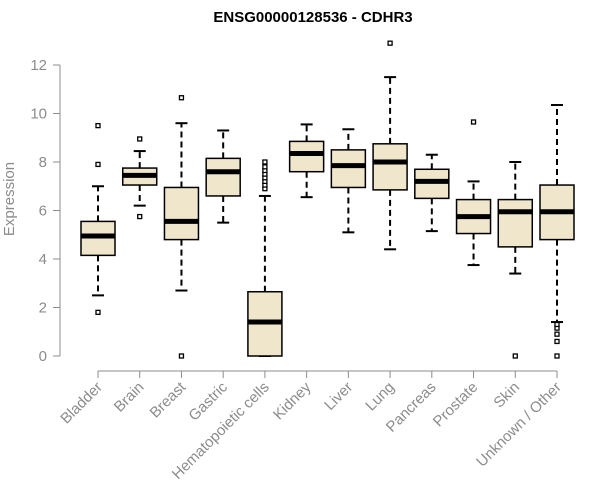 The width and height of the screenshot is (600, 500). Describe the element at coordinates (43, 211) in the screenshot. I see `y-tick-label: 6` at that location.